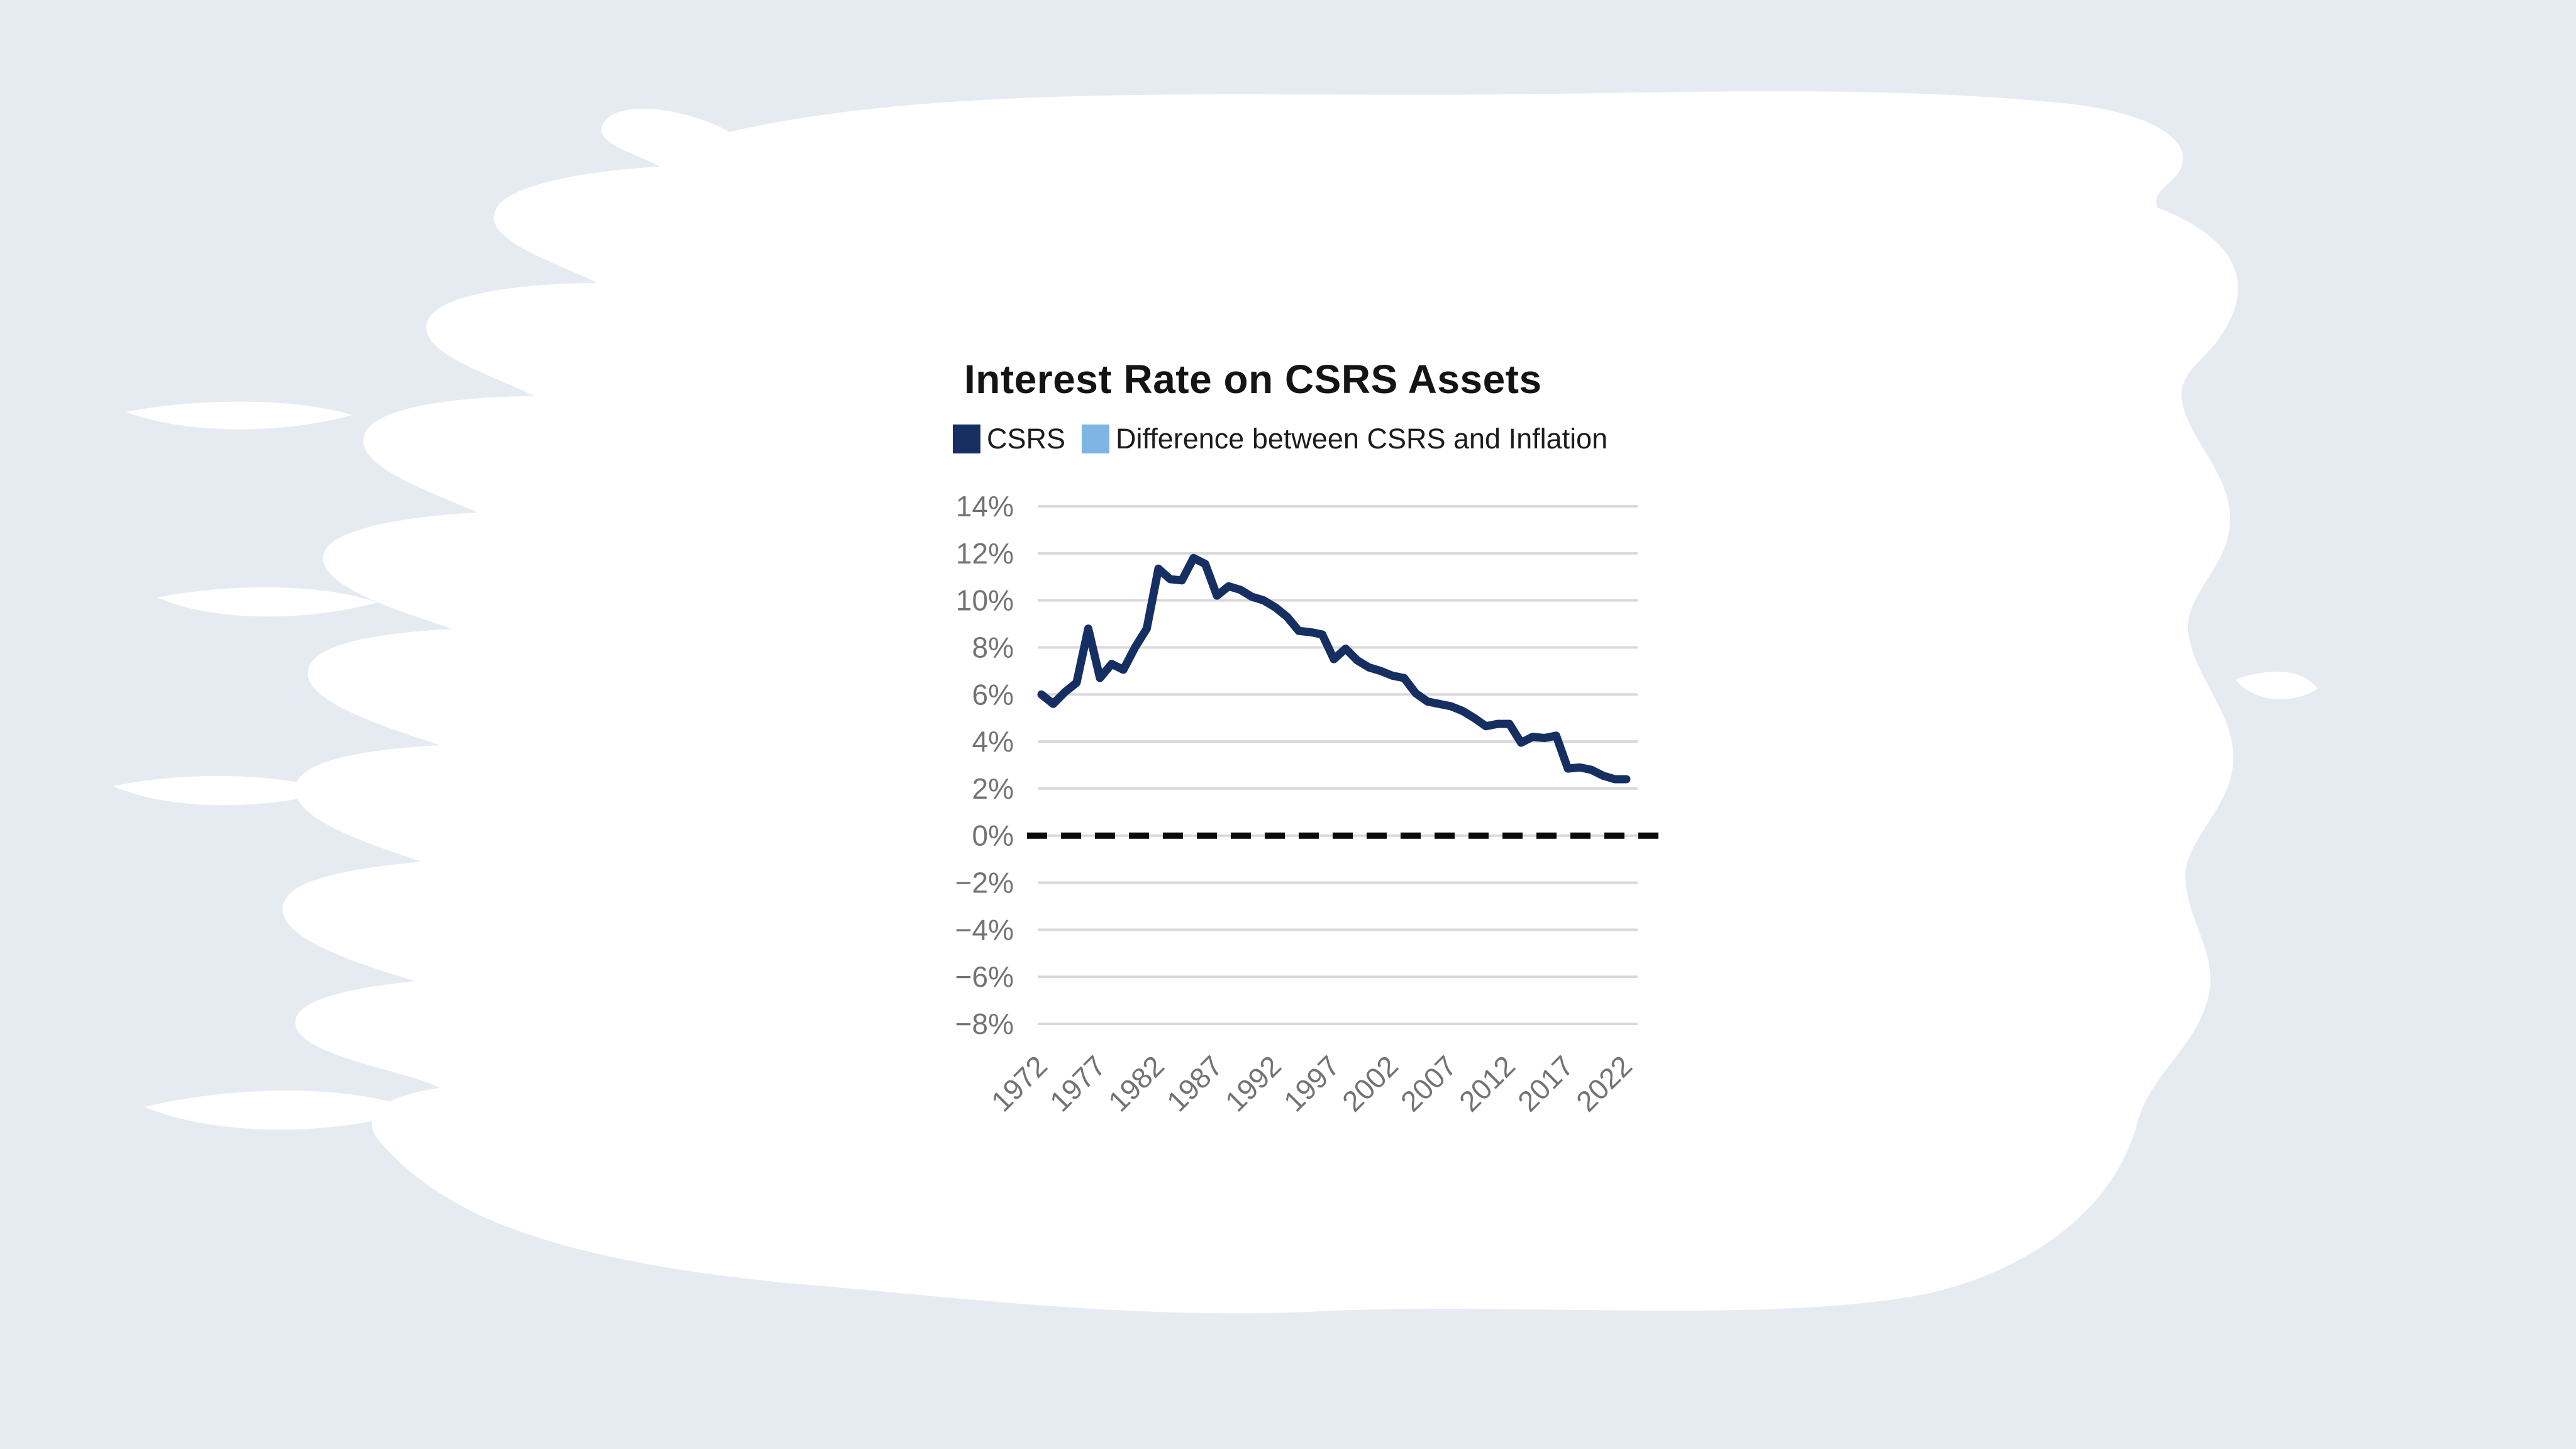  What do you see at coordinates (993, 835) in the screenshot?
I see `y-tick-label: 0%` at bounding box center [993, 835].